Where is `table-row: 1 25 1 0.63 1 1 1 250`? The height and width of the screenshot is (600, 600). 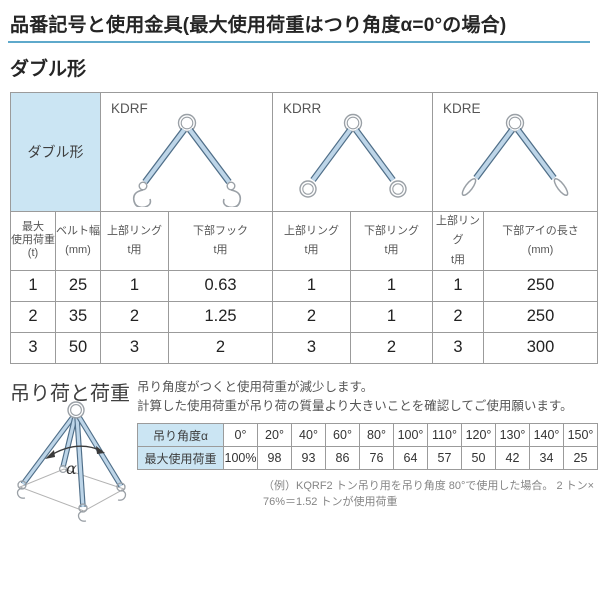
table-row: 1 25 1 0.63 1 1 1 250 is located at coordinates (304, 285).